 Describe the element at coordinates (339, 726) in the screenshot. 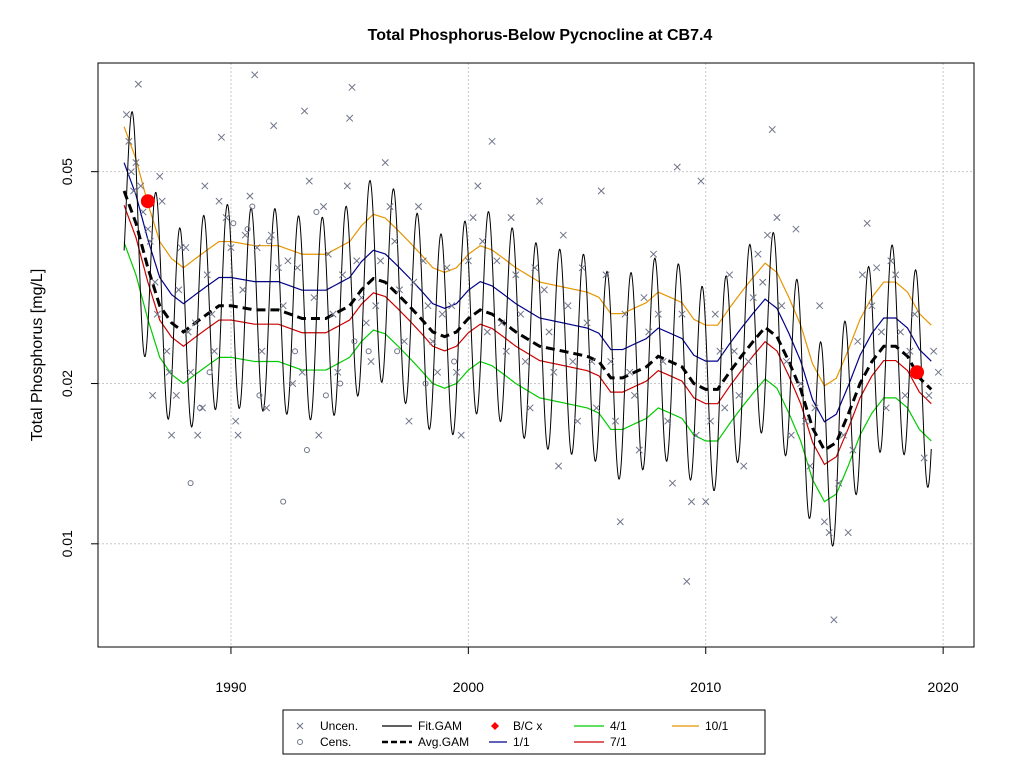

I see `legend-label: Uncen.` at that location.